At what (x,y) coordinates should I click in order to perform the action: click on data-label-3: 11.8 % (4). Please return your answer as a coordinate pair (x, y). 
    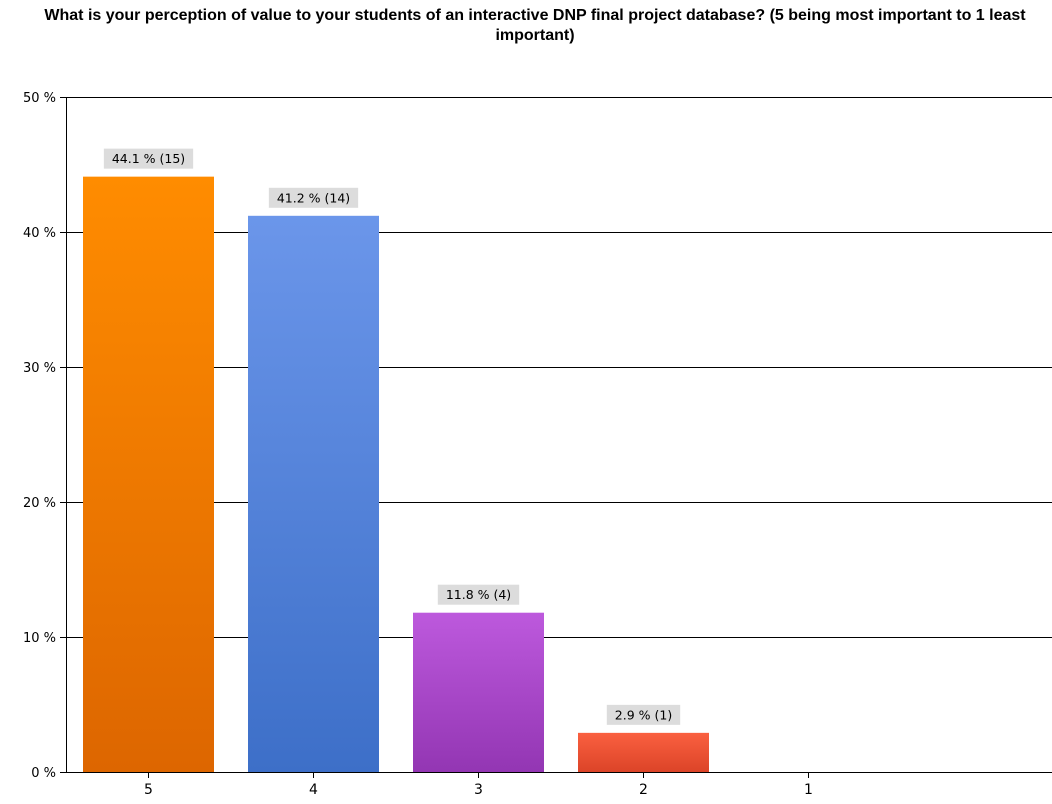
    Looking at the image, I should click on (478, 594).